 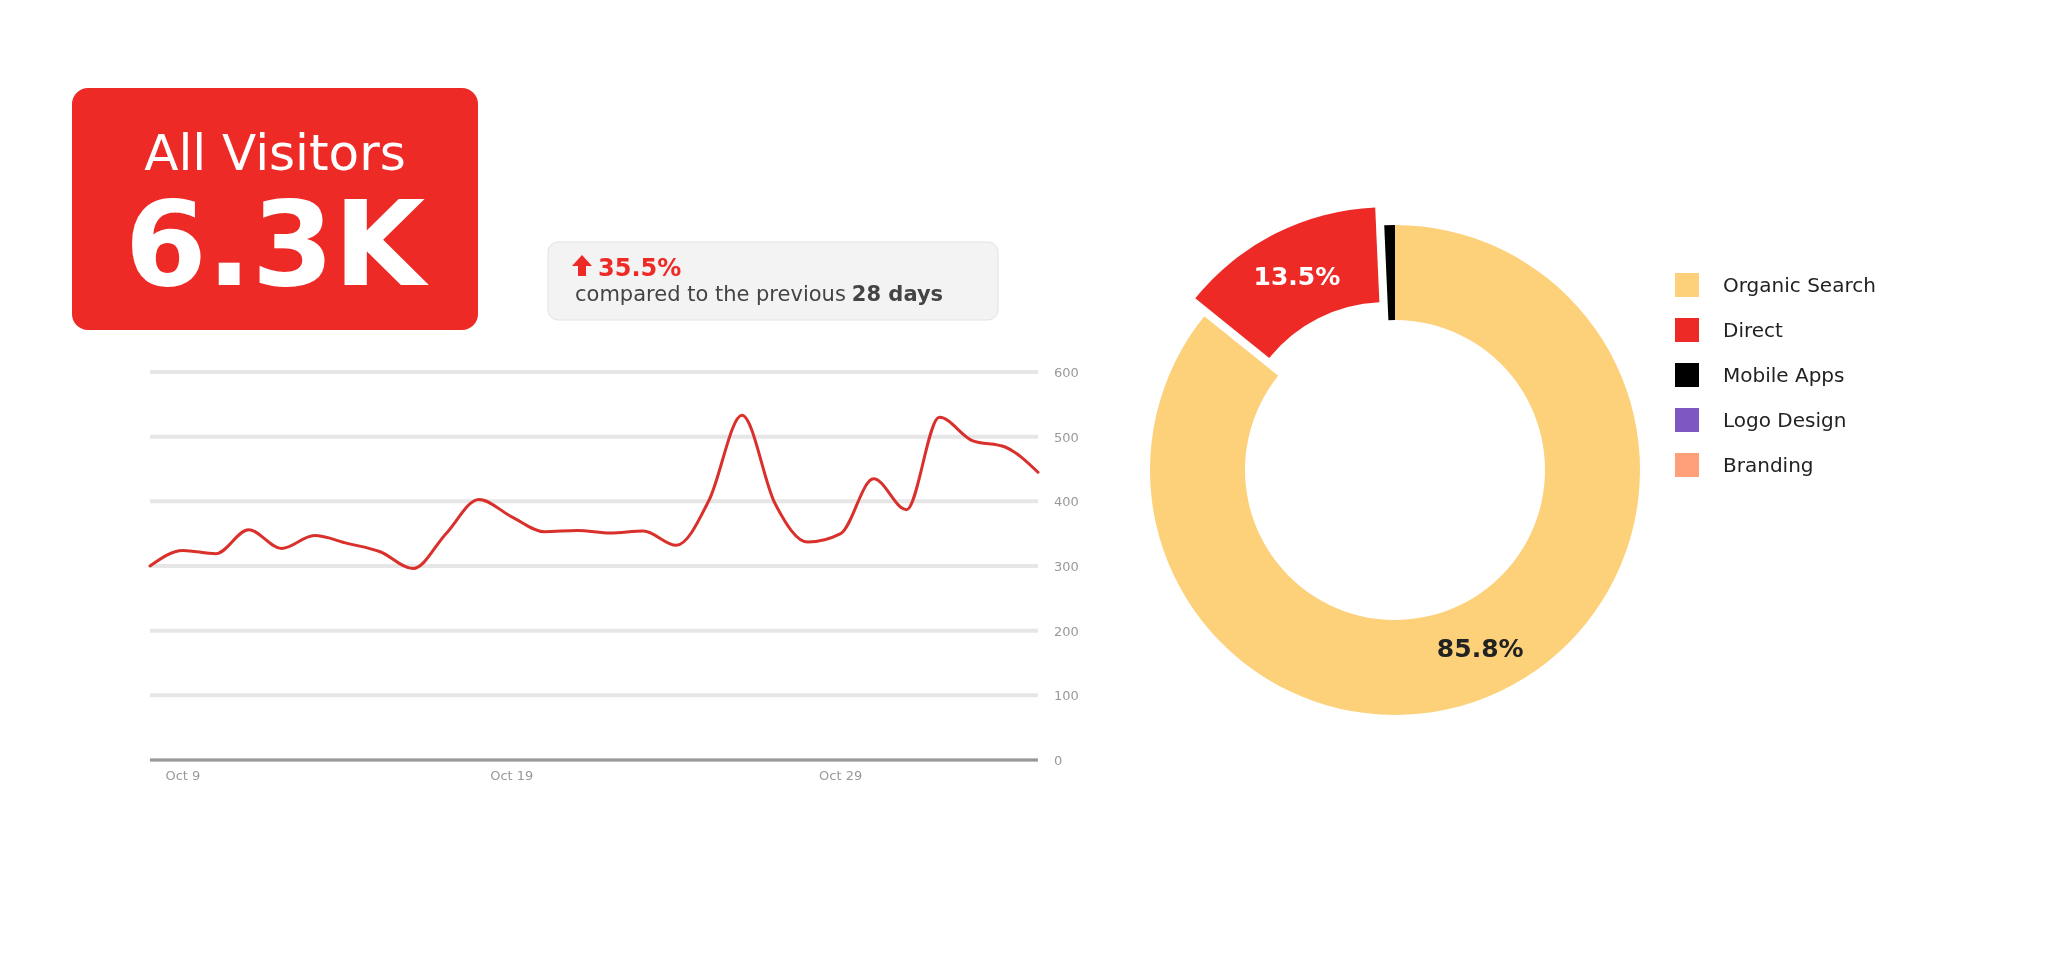 What do you see at coordinates (1058, 760) in the screenshot?
I see `y-tick-label: 0` at bounding box center [1058, 760].